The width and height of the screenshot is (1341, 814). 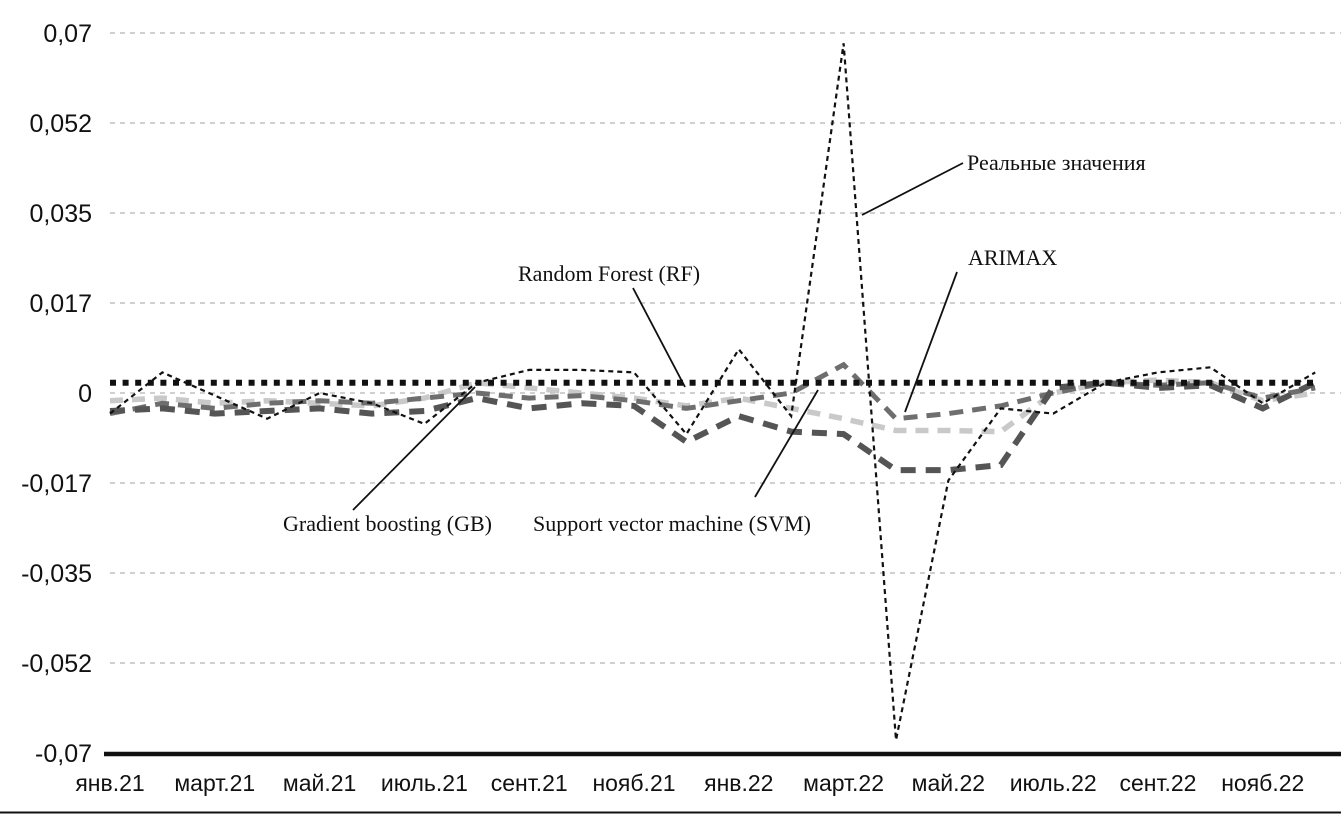 What do you see at coordinates (67, 34) in the screenshot?
I see `y-tick-label: 0,07` at bounding box center [67, 34].